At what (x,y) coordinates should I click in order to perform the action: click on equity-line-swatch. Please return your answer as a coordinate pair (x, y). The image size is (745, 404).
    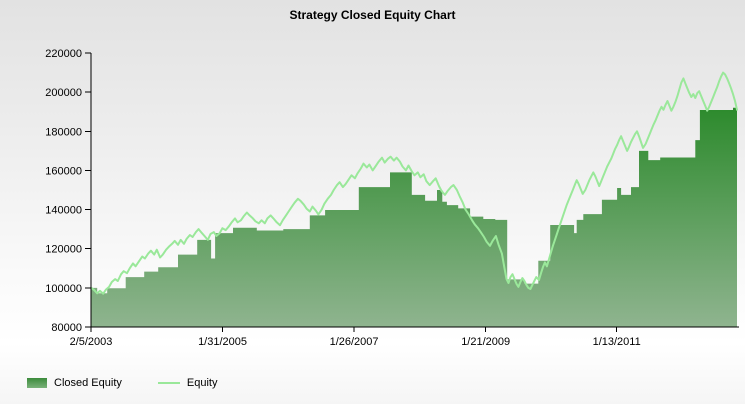
    Looking at the image, I should click on (168, 383).